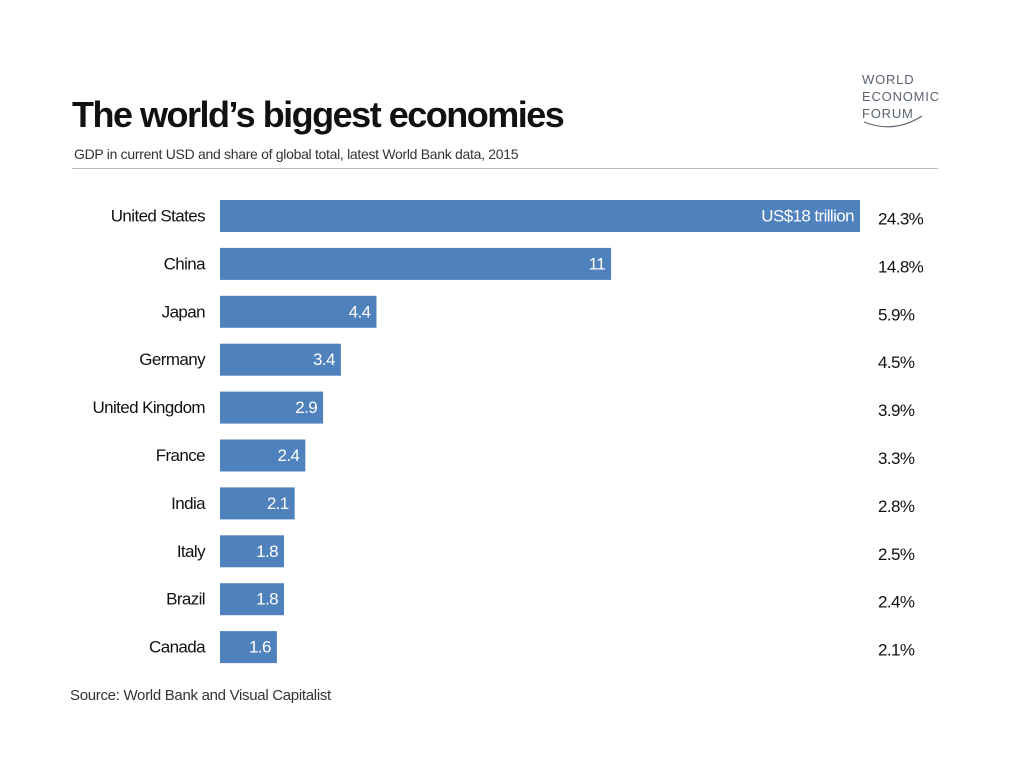 The height and width of the screenshot is (768, 1024). What do you see at coordinates (893, 121) in the screenshot?
I see `logo-arc-icon` at bounding box center [893, 121].